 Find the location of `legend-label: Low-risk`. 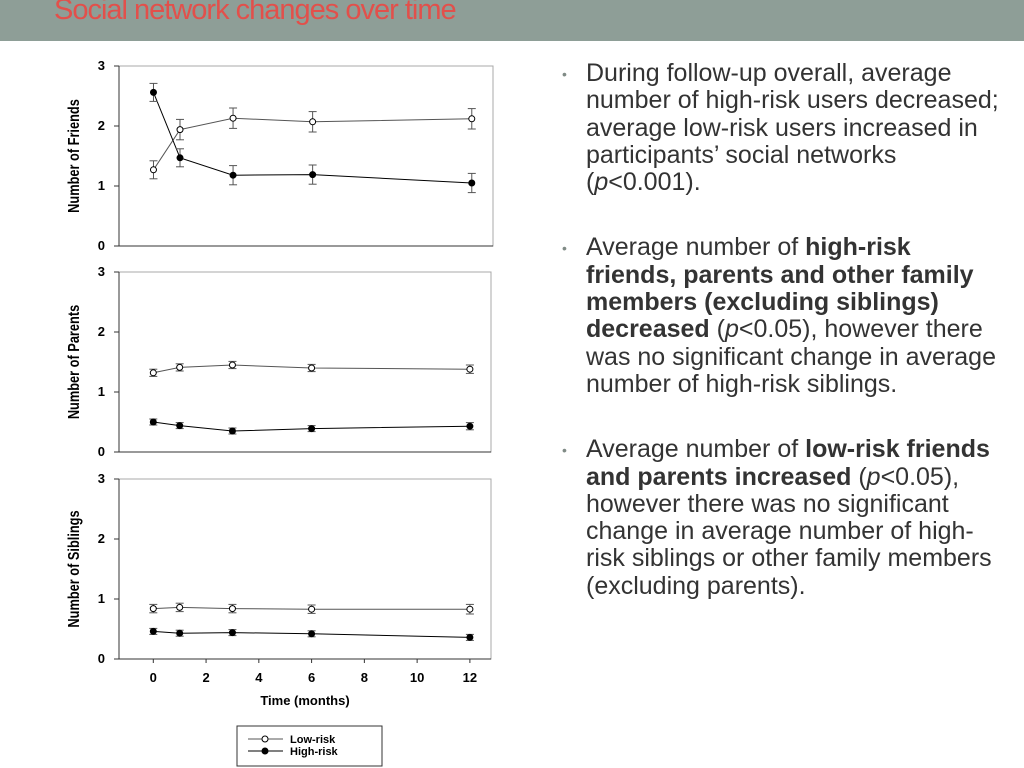

legend-label: Low-risk is located at coordinates (313, 740).